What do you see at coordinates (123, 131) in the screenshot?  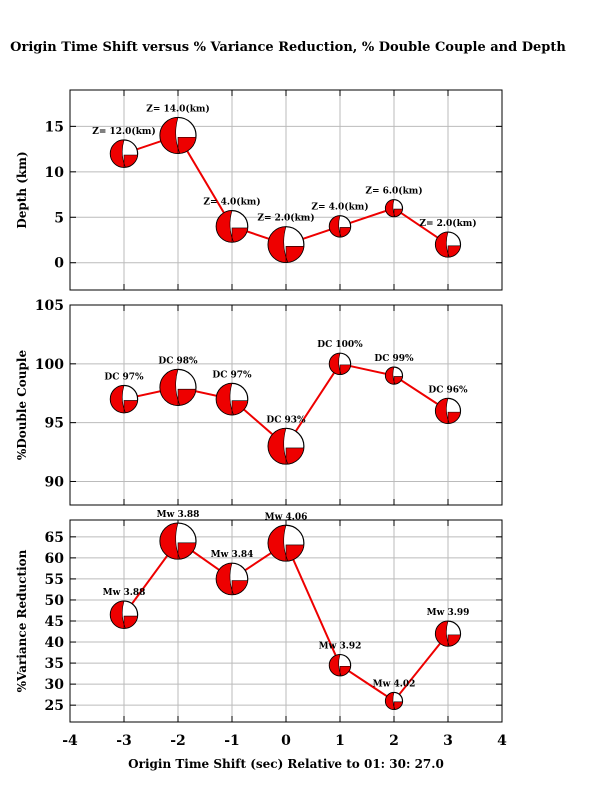 I see `data-label: Z= 12.0(km)` at bounding box center [123, 131].